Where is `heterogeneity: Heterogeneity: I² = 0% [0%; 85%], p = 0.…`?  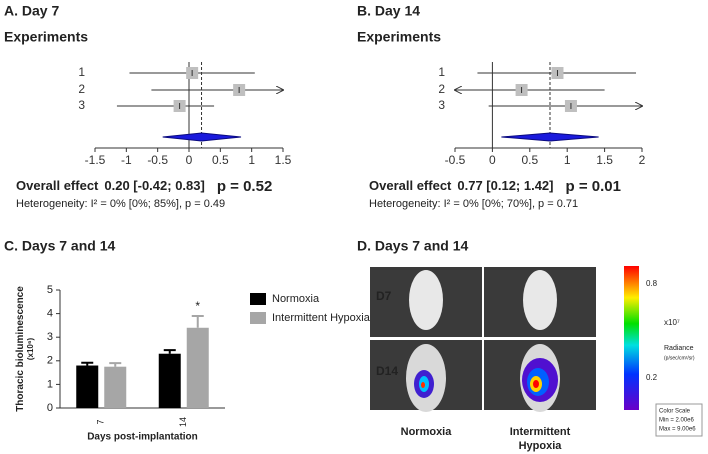
heterogeneity: Heterogeneity: I² = 0% [0%; 85%], p = 0.… is located at coordinates (120, 204).